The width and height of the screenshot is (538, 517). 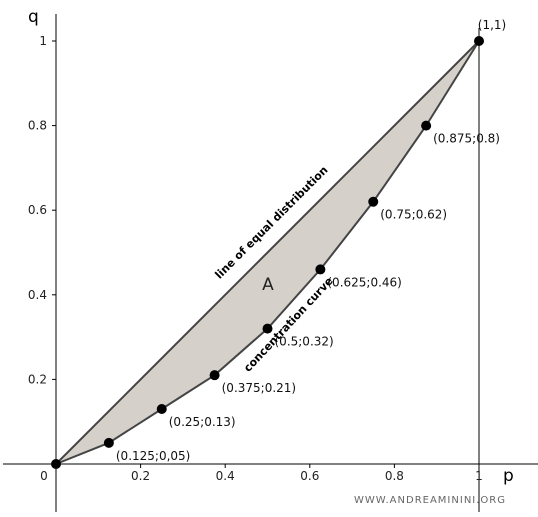 What do you see at coordinates (413, 215) in the screenshot?
I see `point-label: (0.75;0.62)` at bounding box center [413, 215].